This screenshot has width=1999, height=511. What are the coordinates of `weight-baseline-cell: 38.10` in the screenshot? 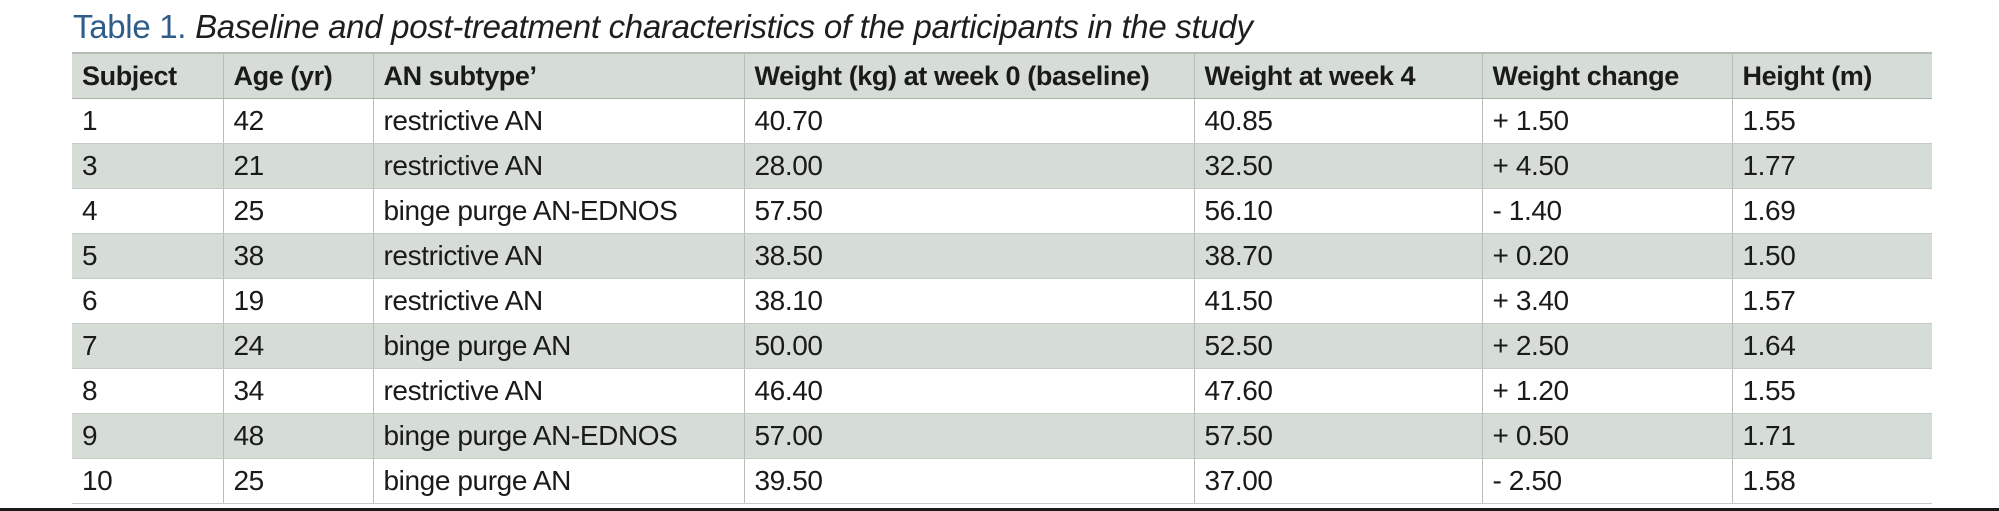 It's located at (968, 301).